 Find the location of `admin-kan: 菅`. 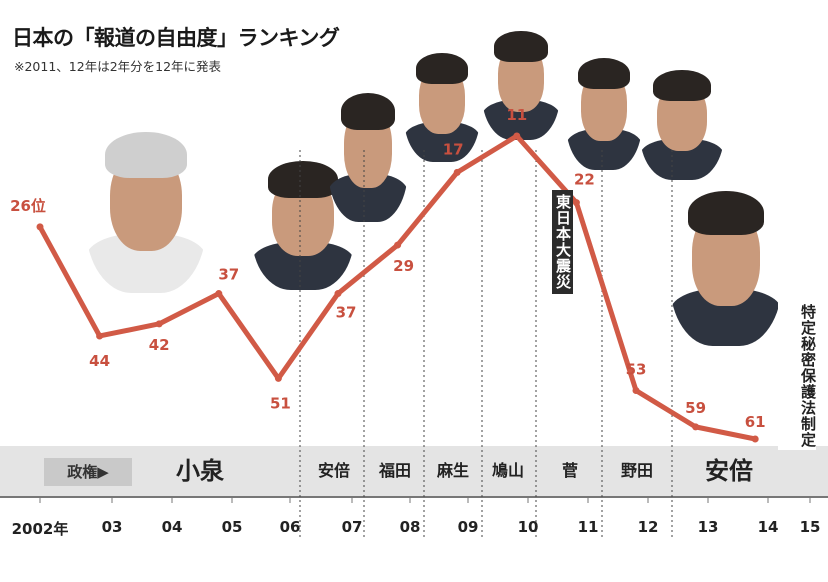

admin-kan: 菅 is located at coordinates (569, 470).